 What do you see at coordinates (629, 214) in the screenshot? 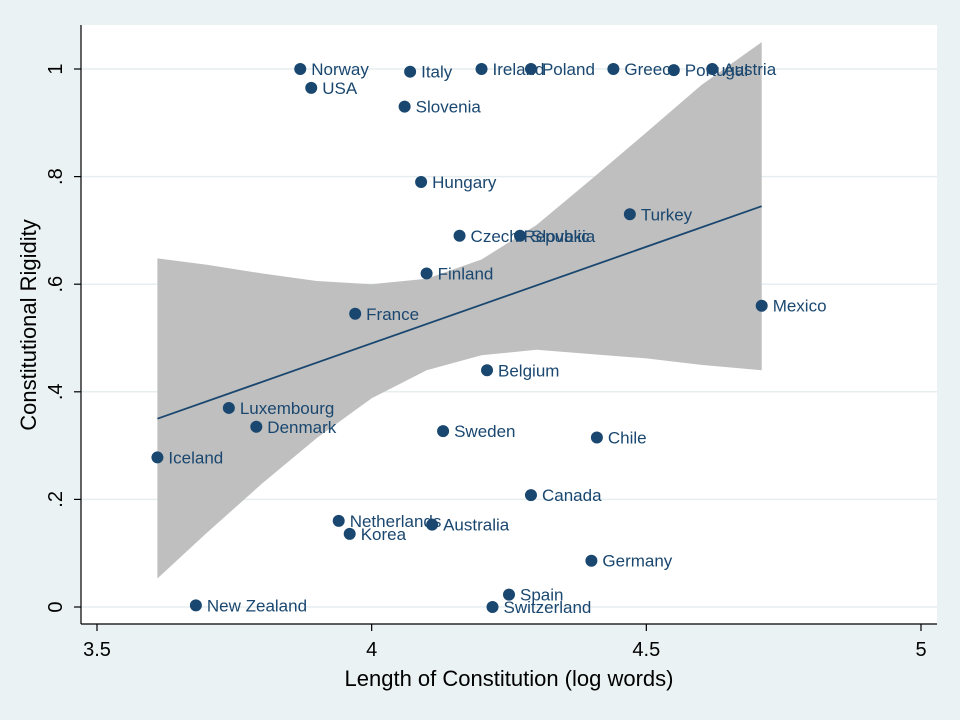
I see `point-turkey` at bounding box center [629, 214].